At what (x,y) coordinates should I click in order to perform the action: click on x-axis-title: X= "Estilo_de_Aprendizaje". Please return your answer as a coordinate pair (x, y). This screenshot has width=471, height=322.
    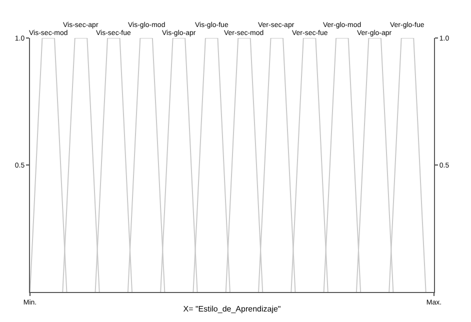
    Looking at the image, I should click on (232, 309).